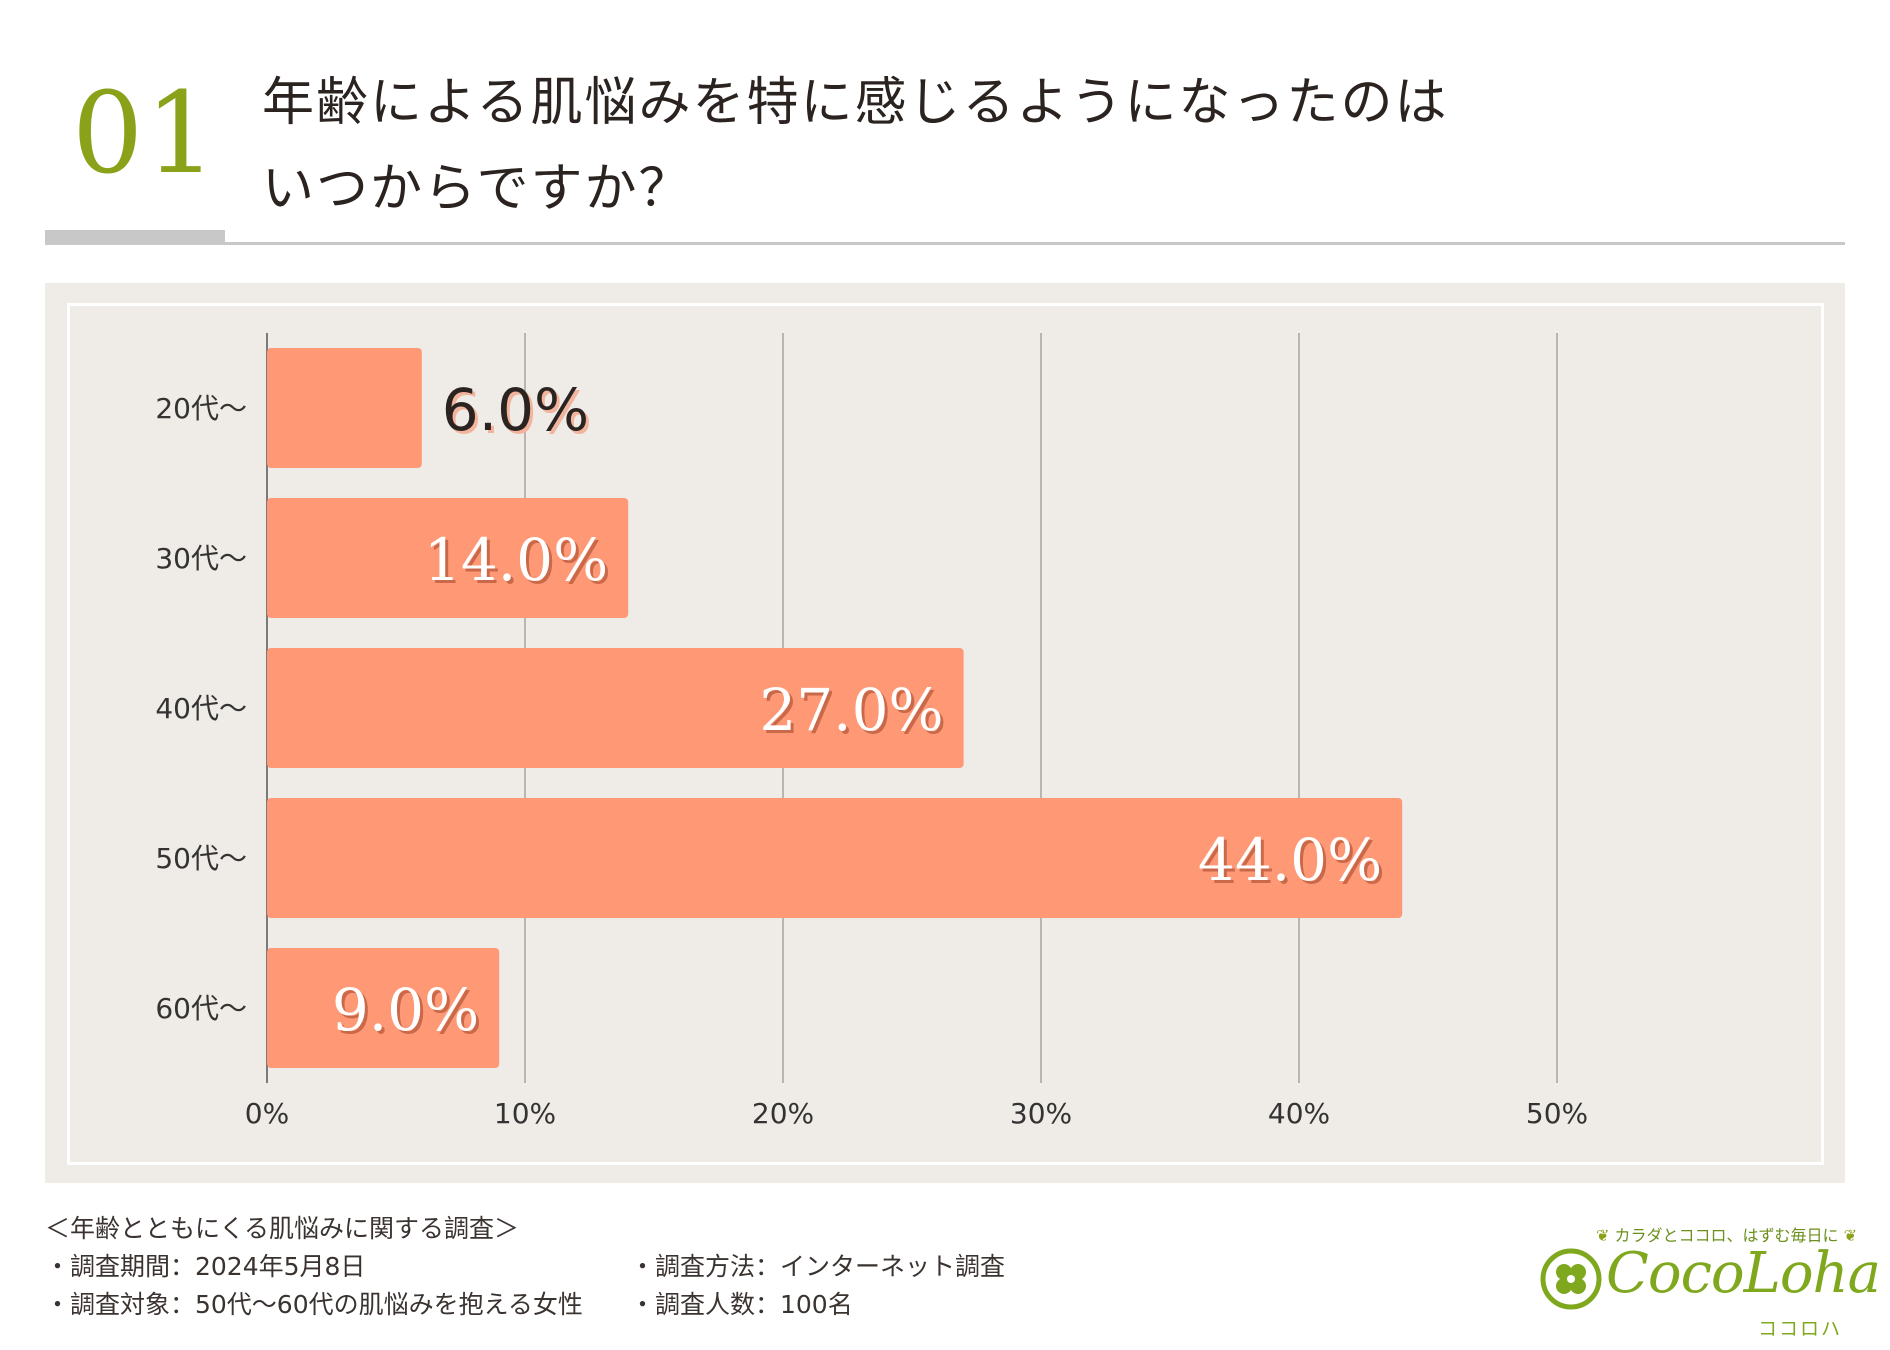 This screenshot has height=1350, width=1890. What do you see at coordinates (408, 1013) in the screenshot?
I see `data-label-shadow: 9.0%` at bounding box center [408, 1013].